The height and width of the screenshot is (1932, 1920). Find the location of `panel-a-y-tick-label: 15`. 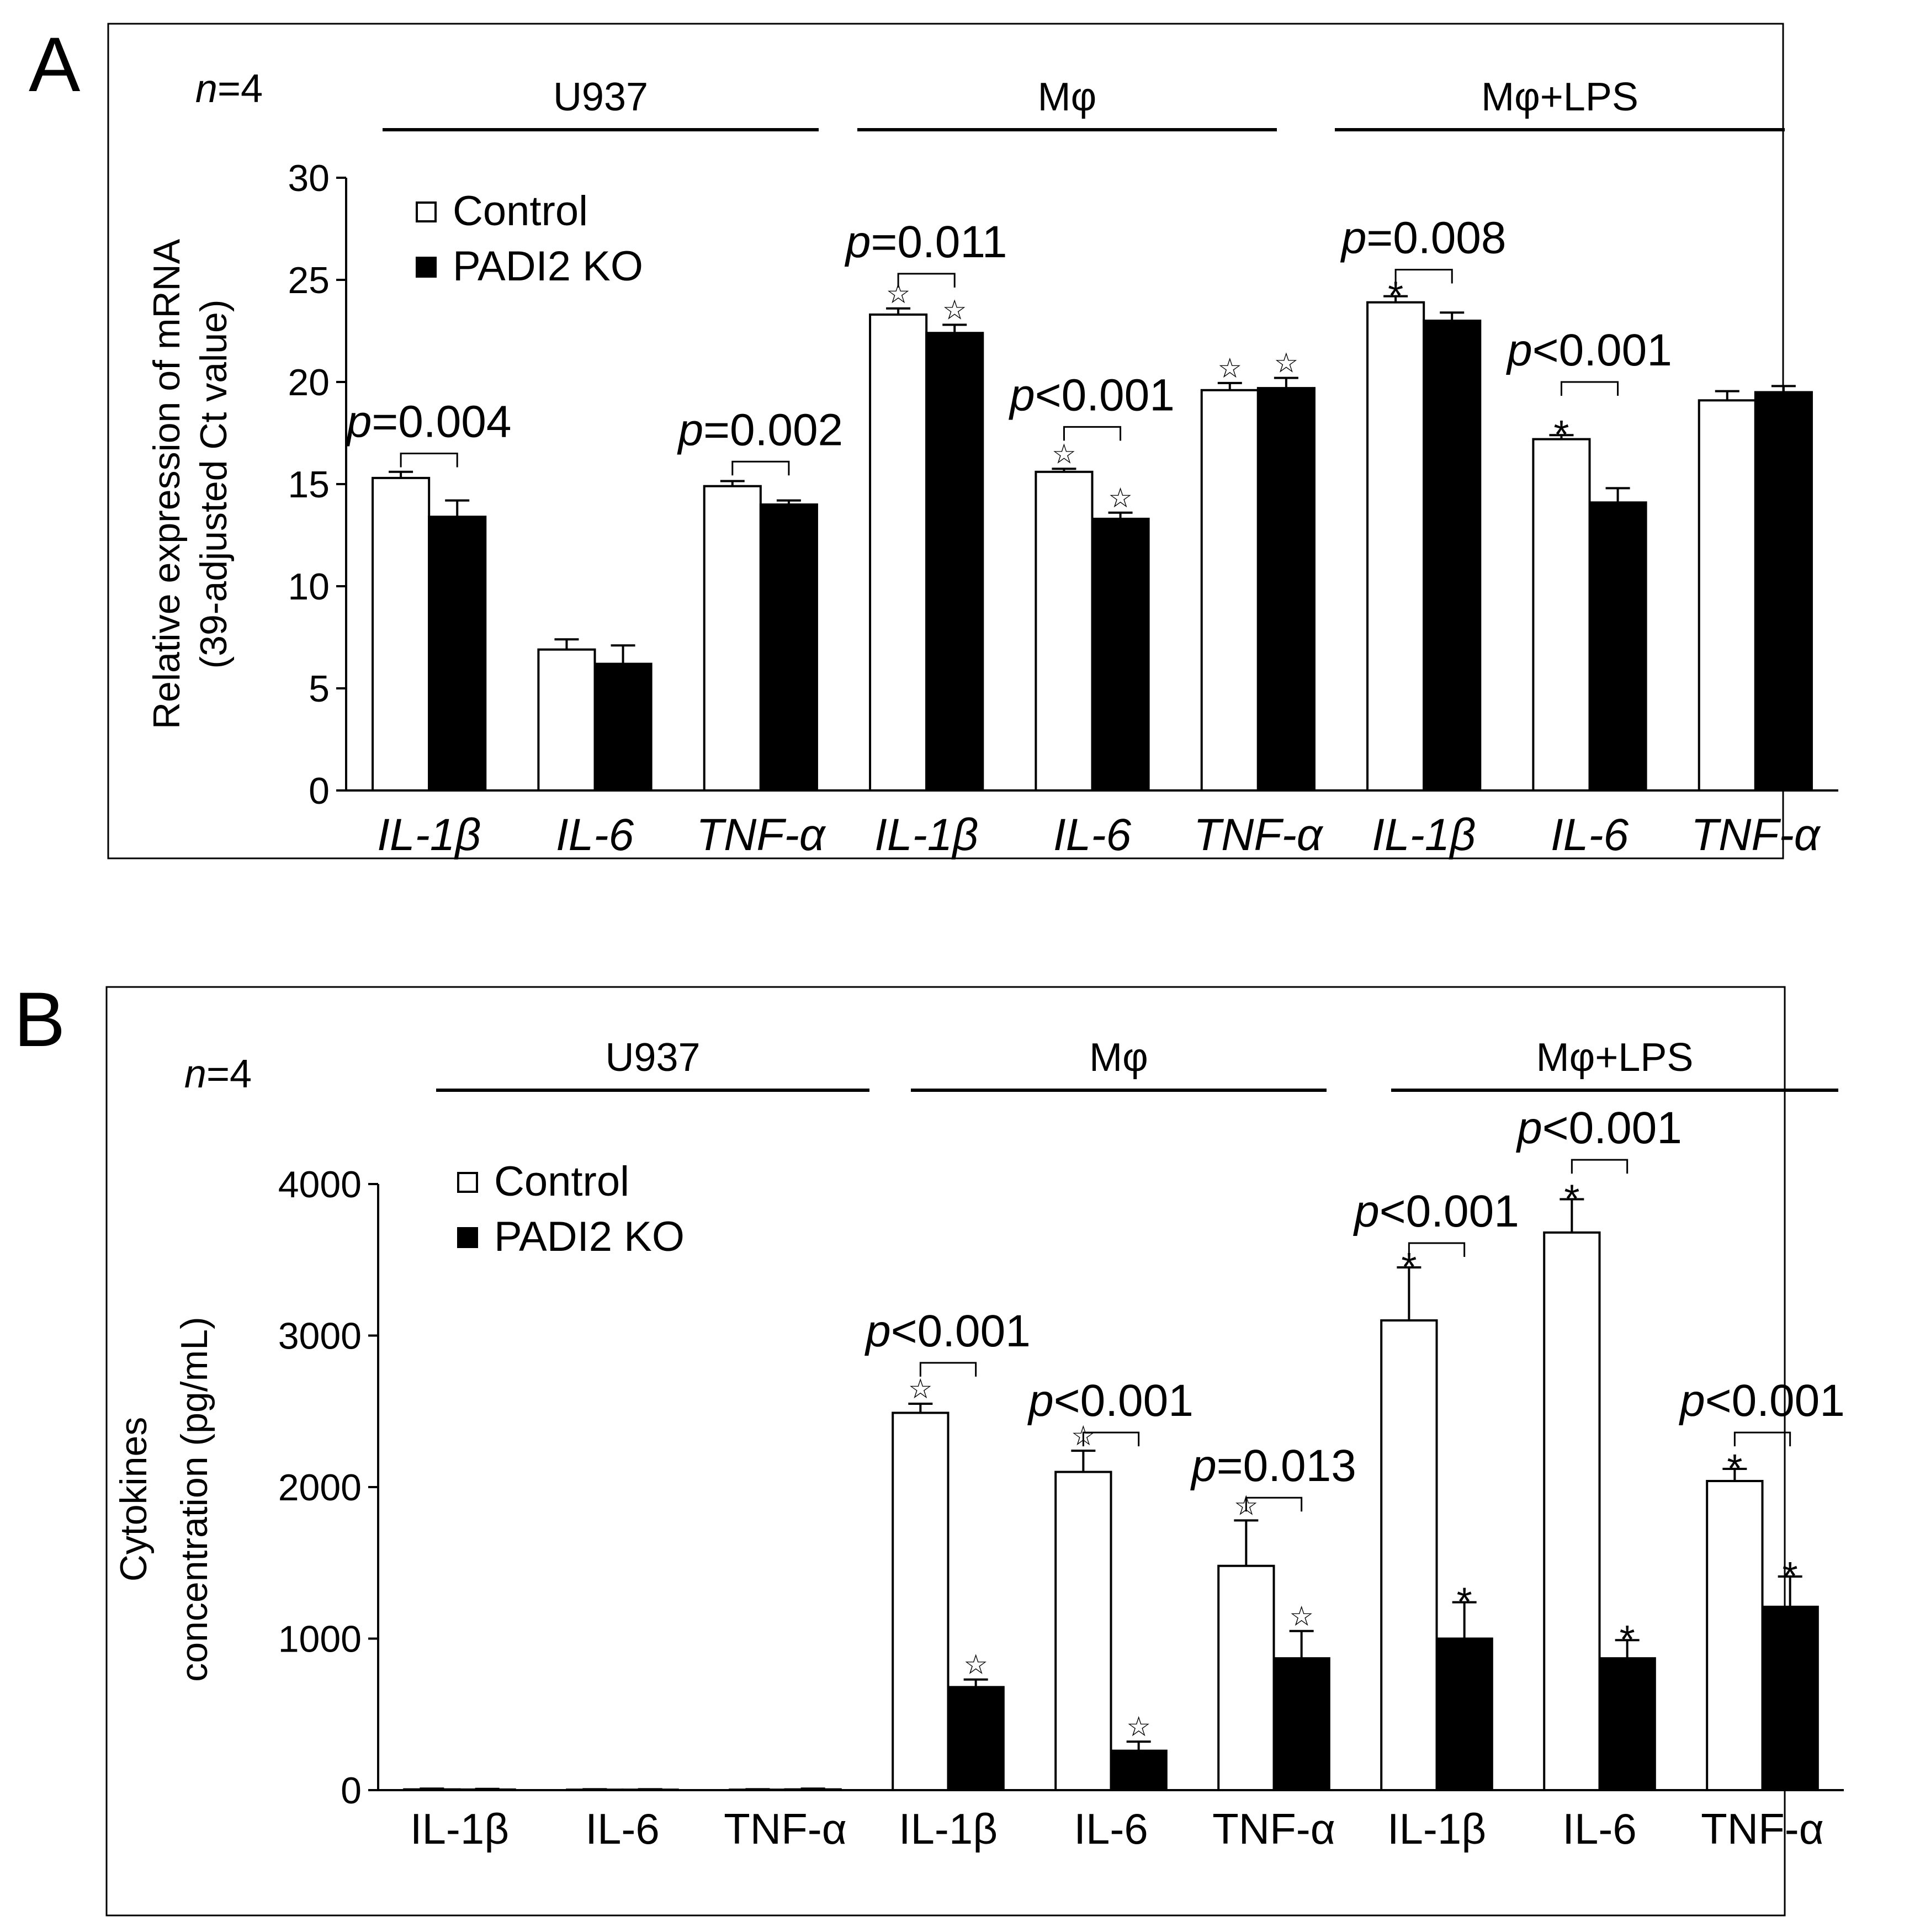

panel-a-y-tick-label: 15 is located at coordinates (309, 485).